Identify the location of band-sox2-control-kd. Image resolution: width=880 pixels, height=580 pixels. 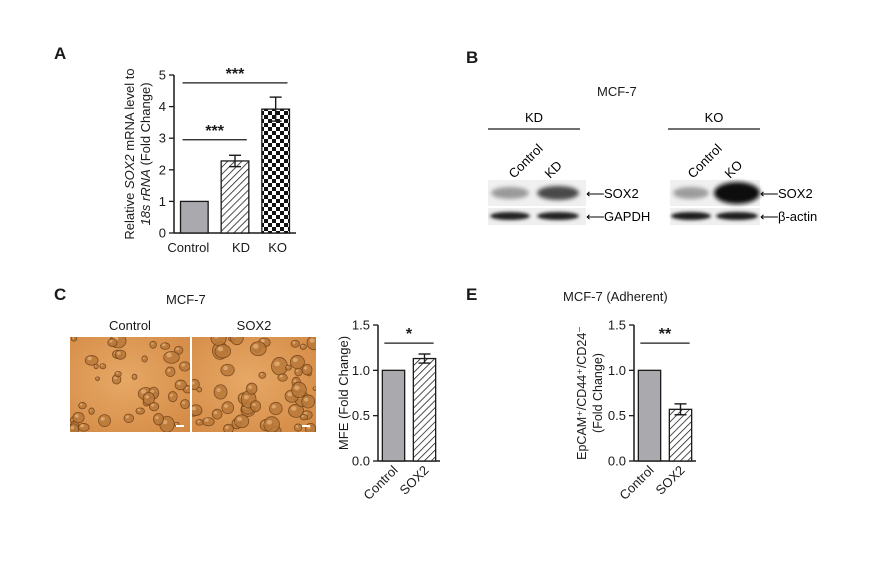
(510, 193).